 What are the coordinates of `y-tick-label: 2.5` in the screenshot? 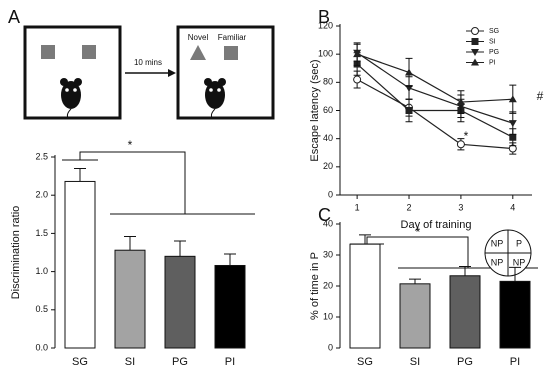 It's located at (41, 156).